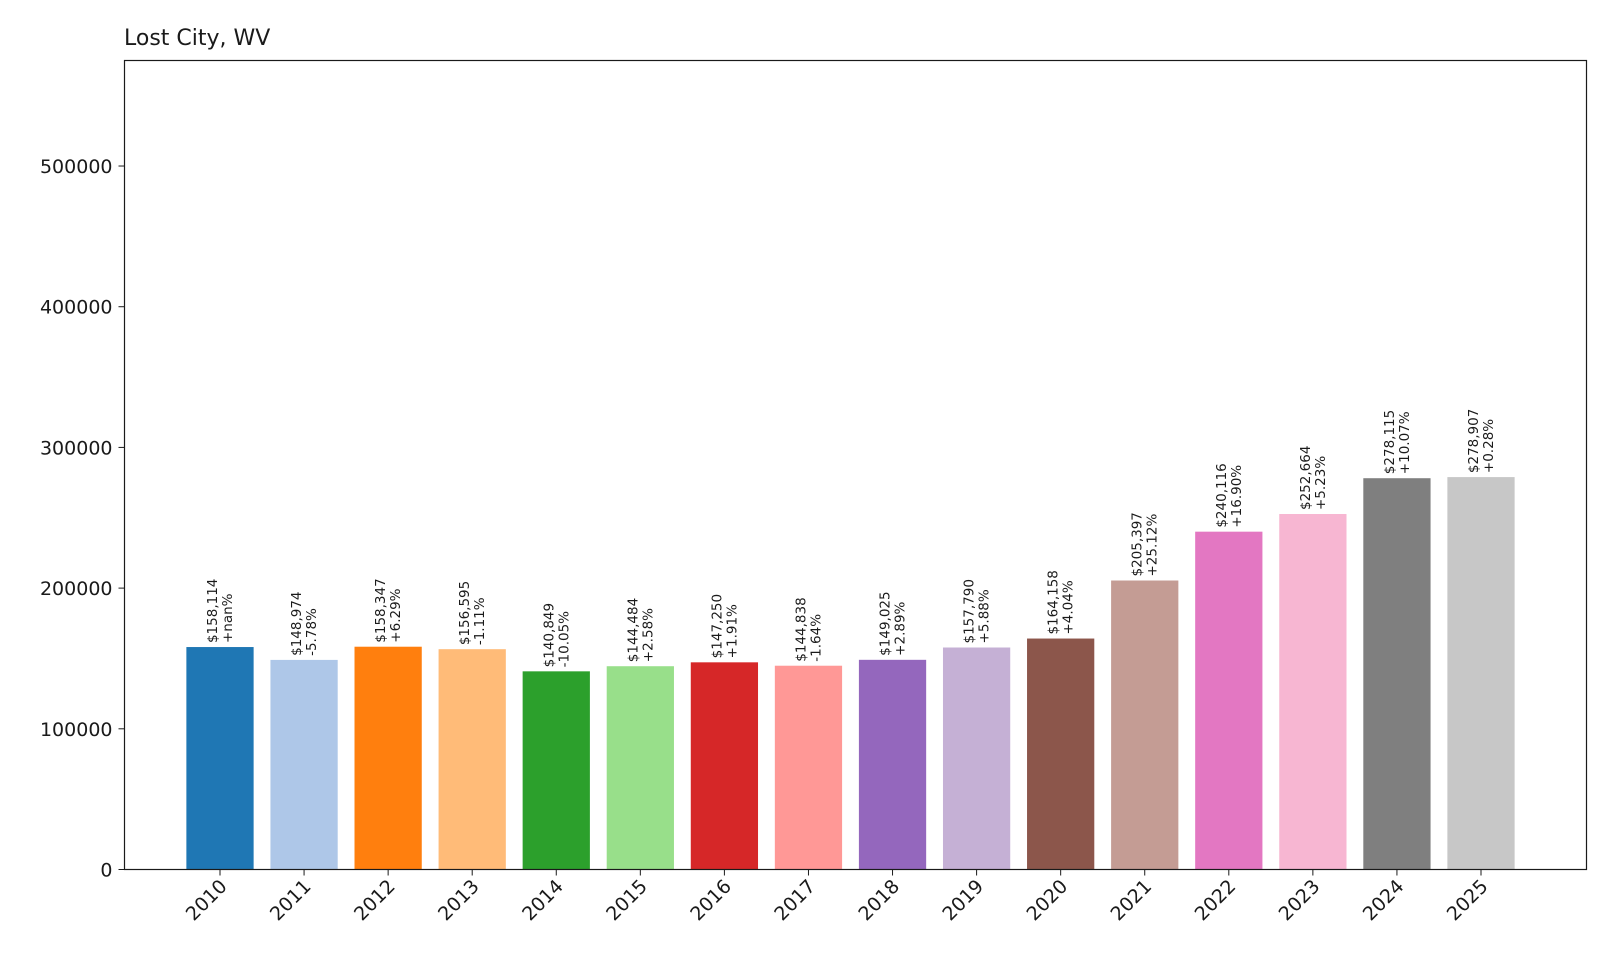 The image size is (1600, 960). Describe the element at coordinates (480, 621) in the screenshot. I see `bar-change-label: -1.11%` at that location.